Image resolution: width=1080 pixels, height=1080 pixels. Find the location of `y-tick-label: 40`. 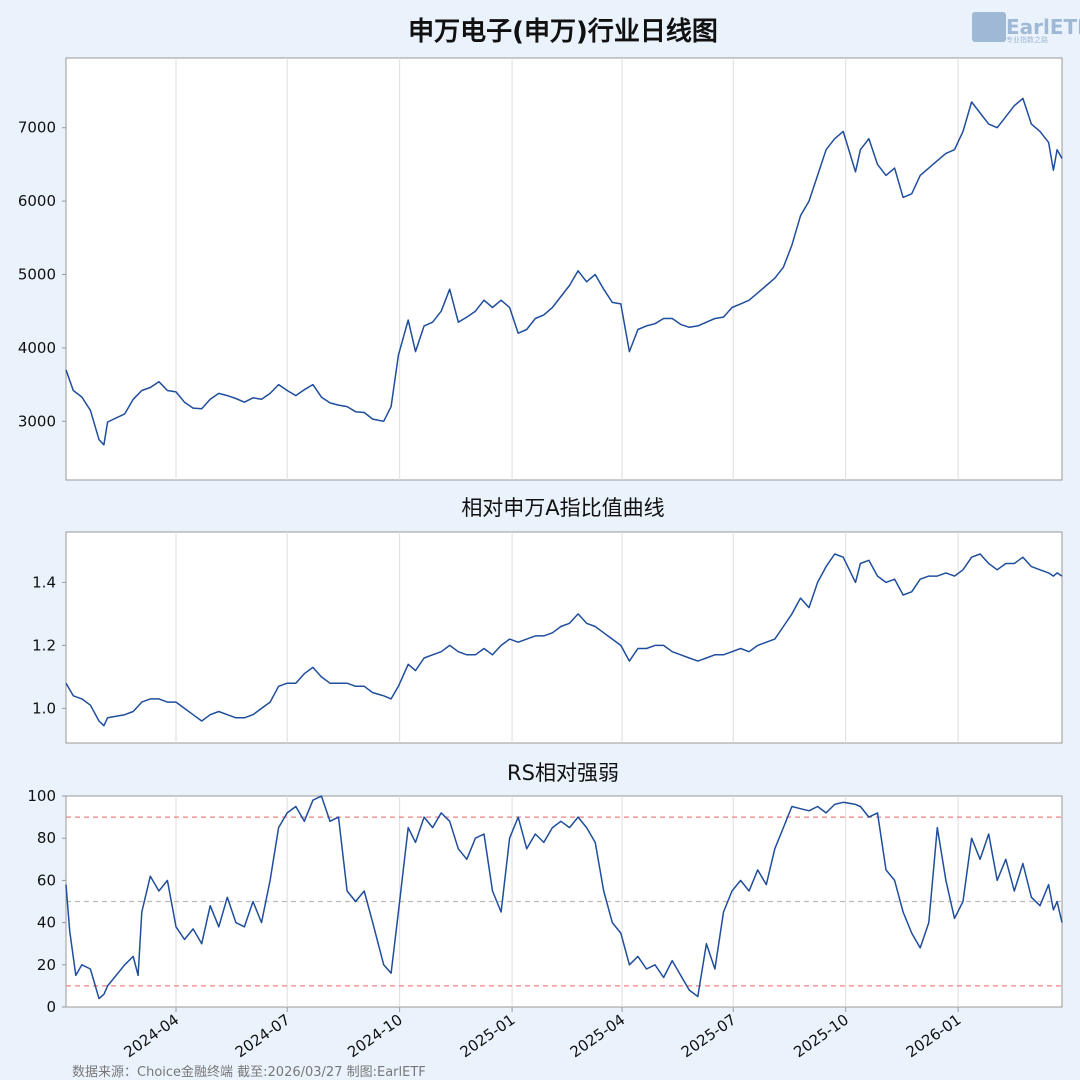

y-tick-label: 40 is located at coordinates (46, 923).